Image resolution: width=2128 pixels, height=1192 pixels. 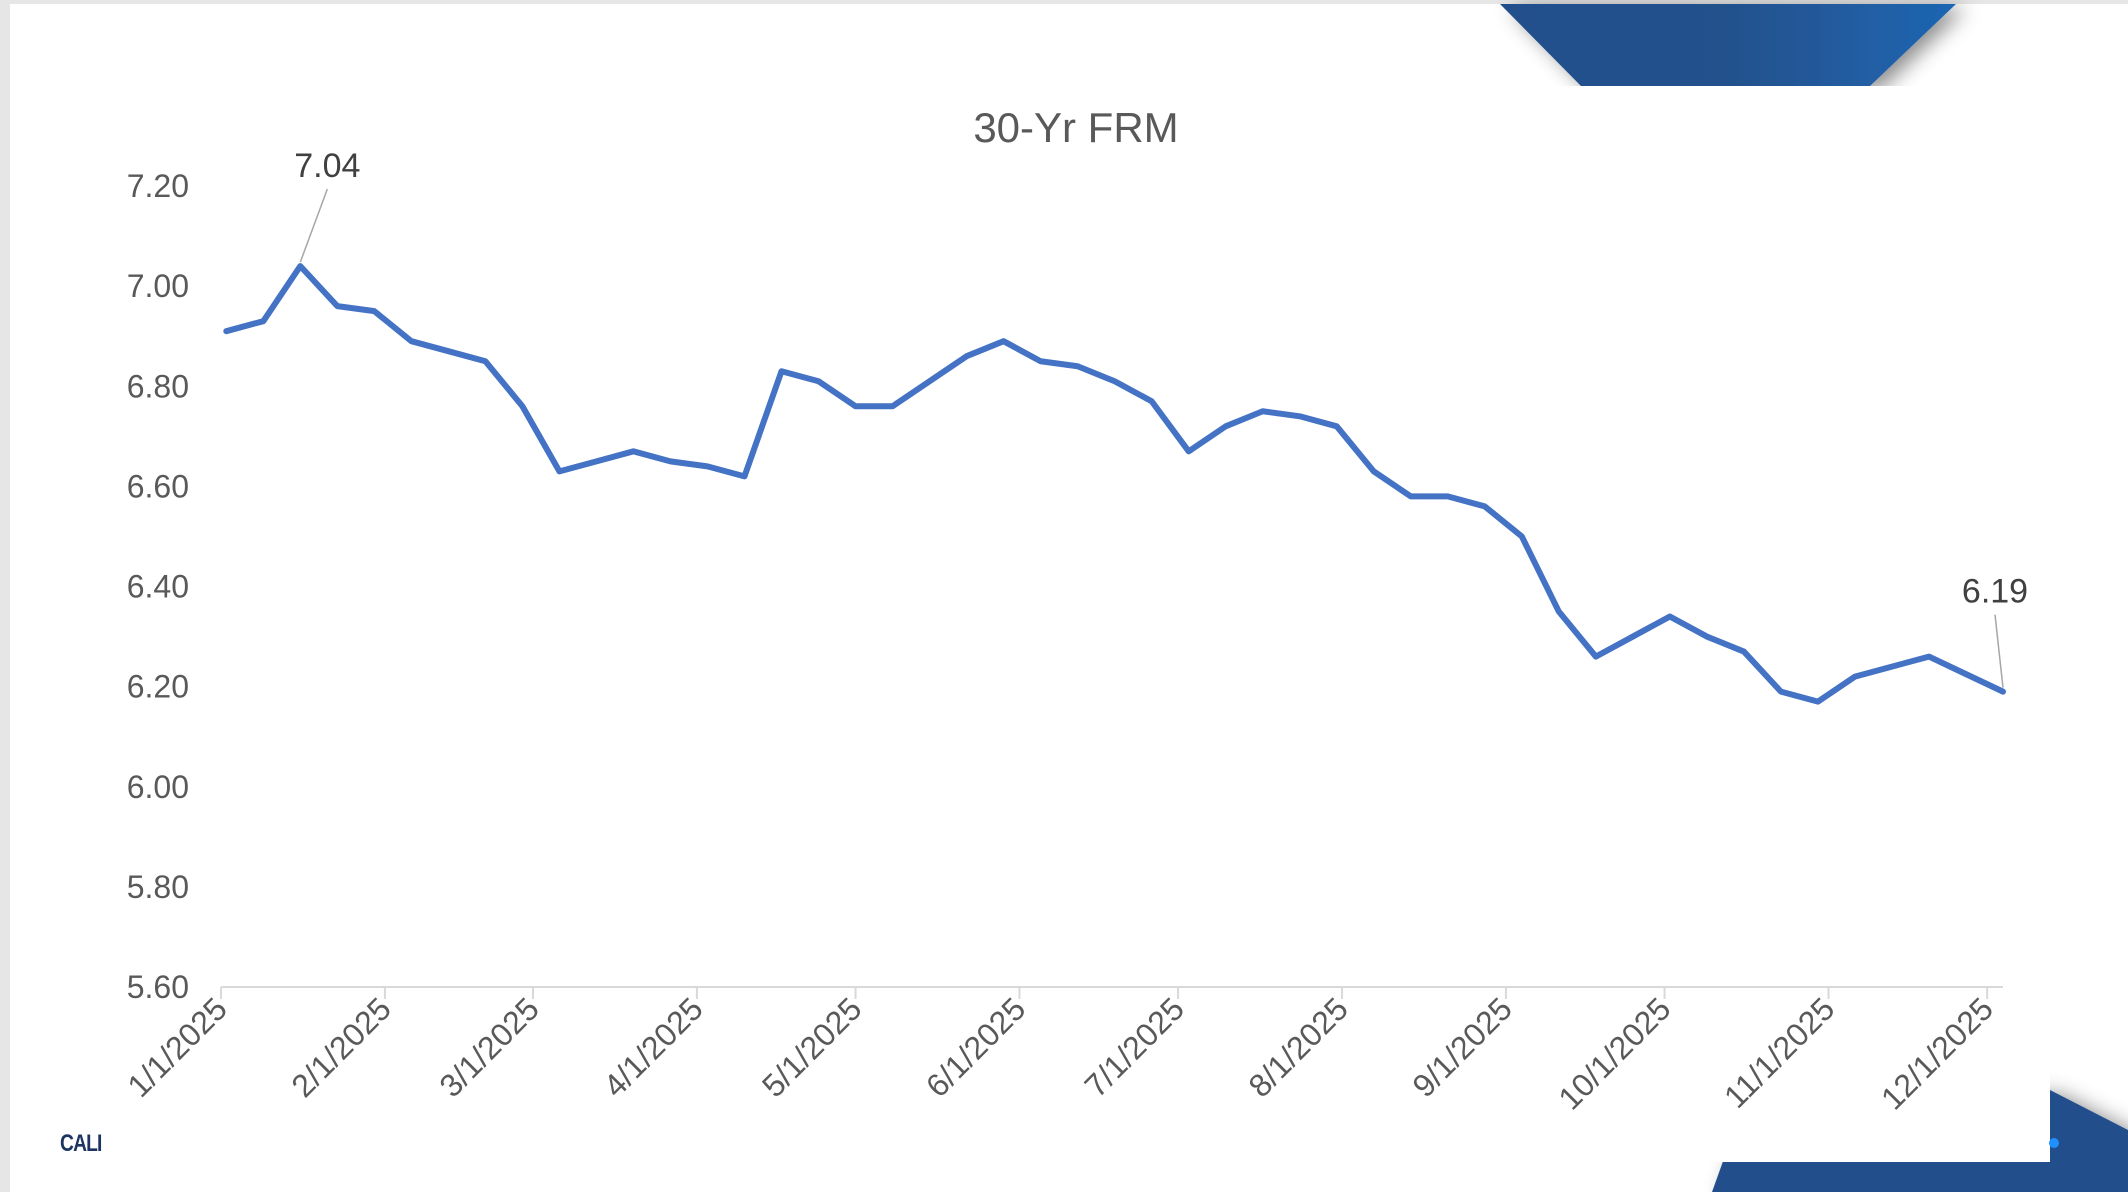 What do you see at coordinates (158, 386) in the screenshot?
I see `y-tick-label: 6.80` at bounding box center [158, 386].